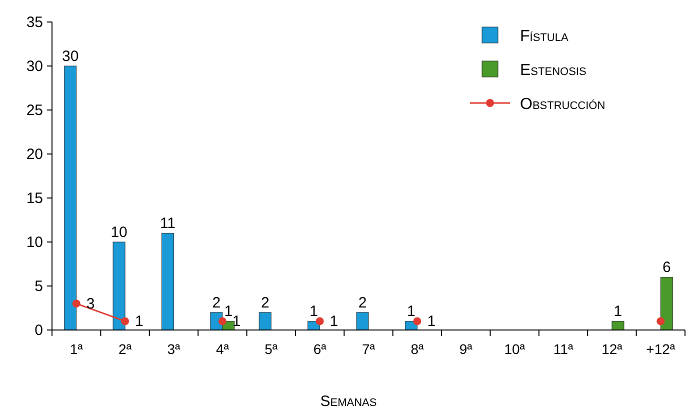 The image size is (691, 409). What do you see at coordinates (174, 349) in the screenshot?
I see `x-tick-label: 3ª` at bounding box center [174, 349].